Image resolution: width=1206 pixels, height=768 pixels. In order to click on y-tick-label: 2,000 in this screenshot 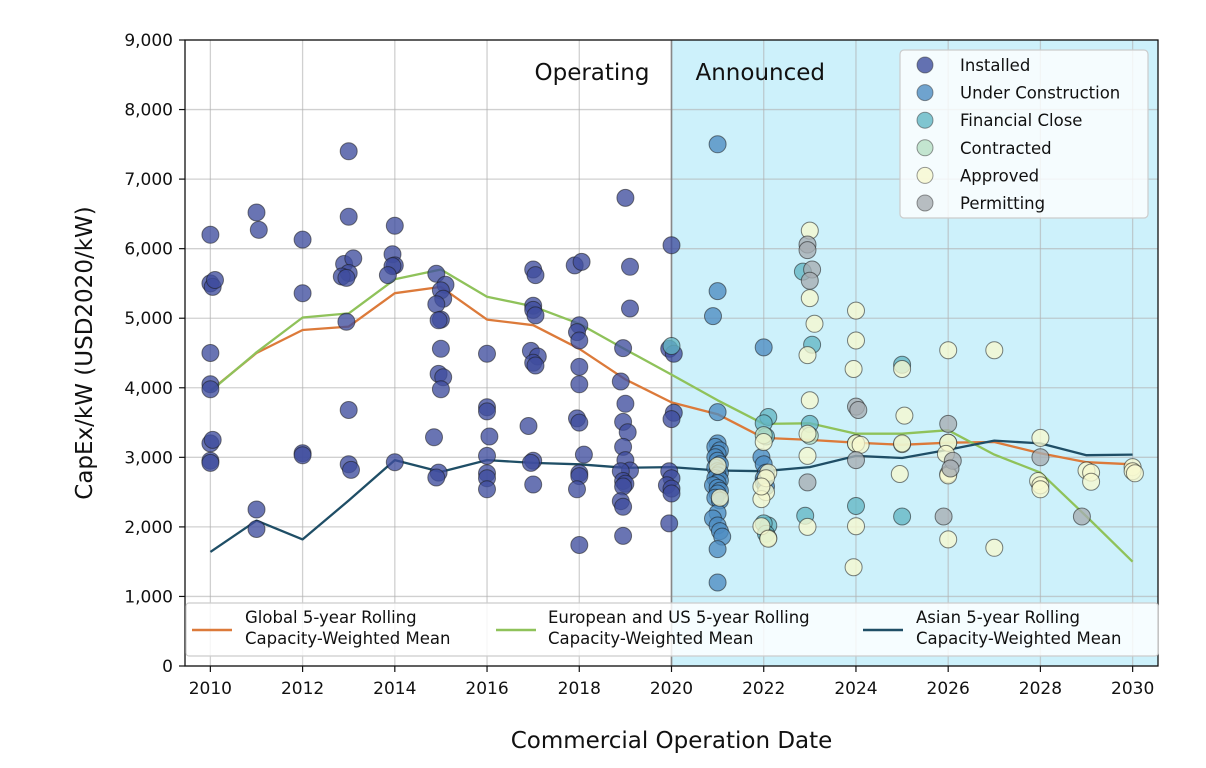, I will do `click(148, 528)`.